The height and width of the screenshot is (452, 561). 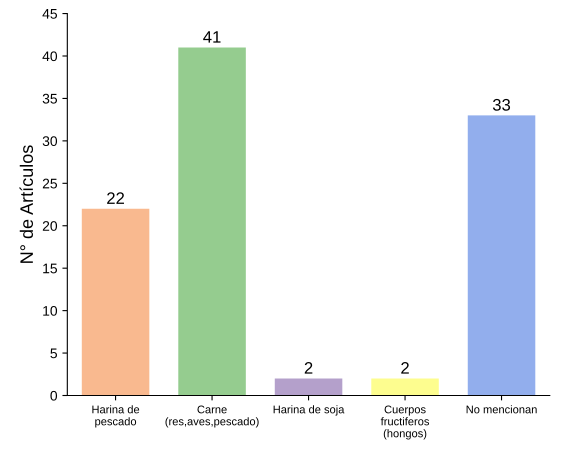 What do you see at coordinates (50, 226) in the screenshot?
I see `y-tick-label: 20` at bounding box center [50, 226].